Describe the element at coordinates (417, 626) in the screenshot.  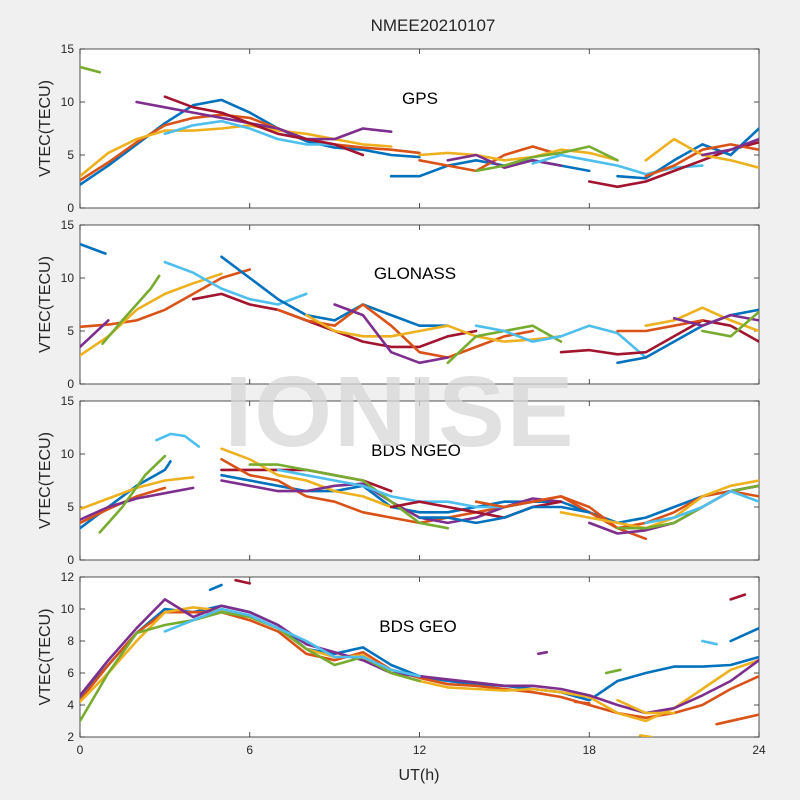
I see `panel-title: BDS GEO` at that location.